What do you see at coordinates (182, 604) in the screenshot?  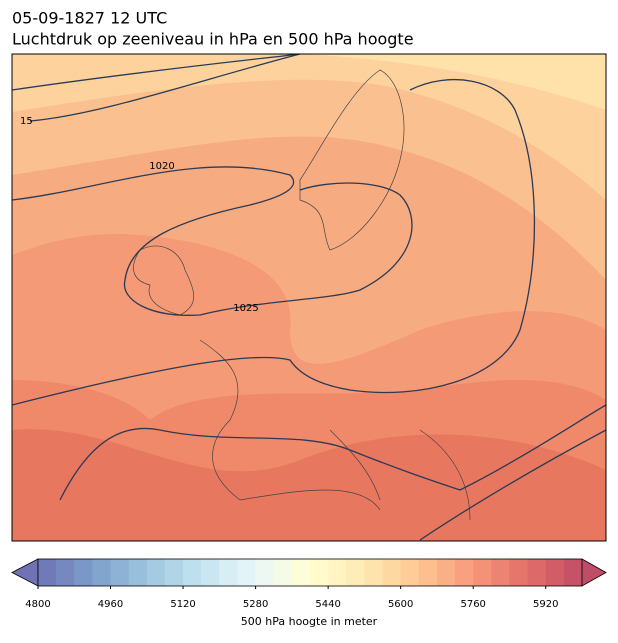 I see `colorbar-tick-label: 5120` at bounding box center [182, 604].